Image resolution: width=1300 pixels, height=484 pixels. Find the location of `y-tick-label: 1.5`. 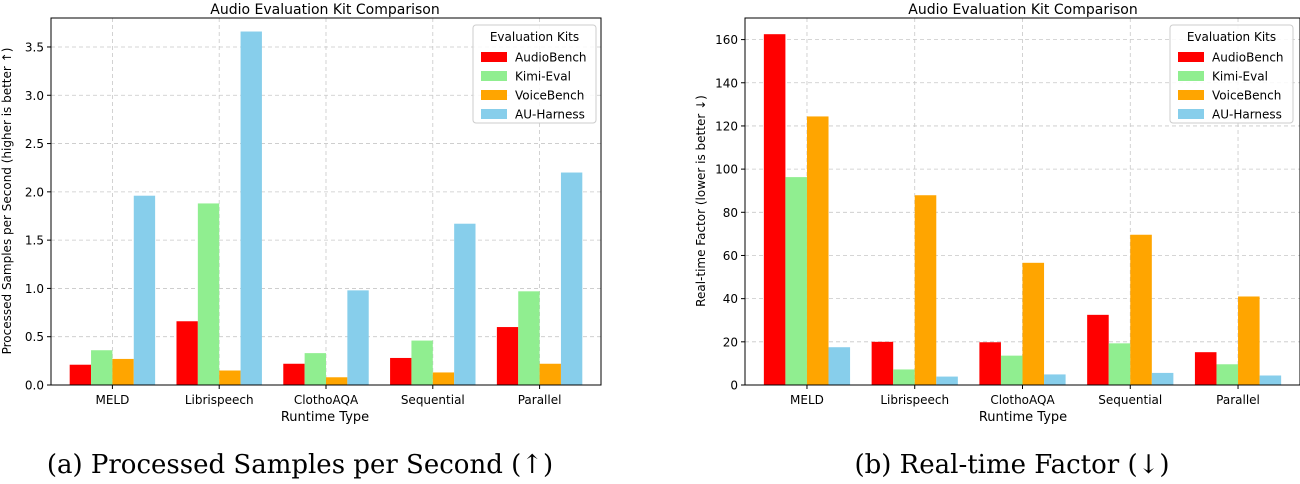

y-tick-label: 1.5 is located at coordinates (34, 241).